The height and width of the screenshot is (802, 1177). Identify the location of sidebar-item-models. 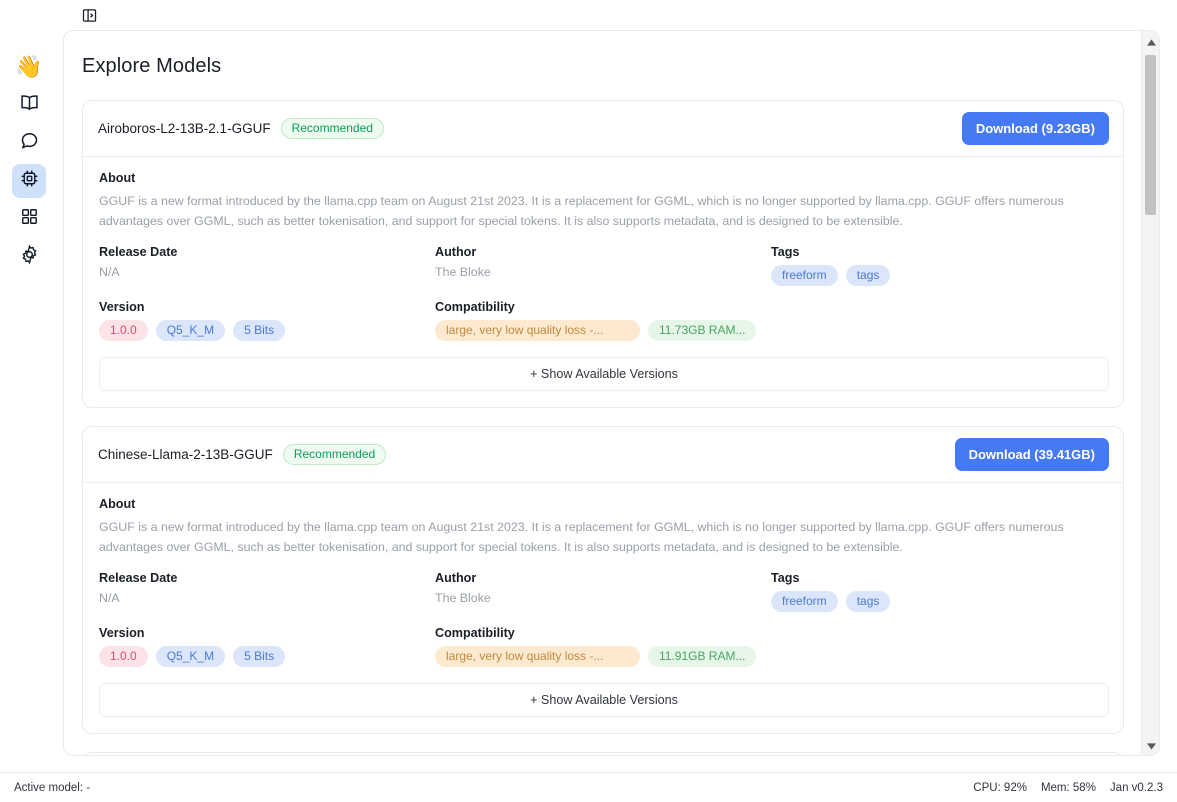
(29, 181).